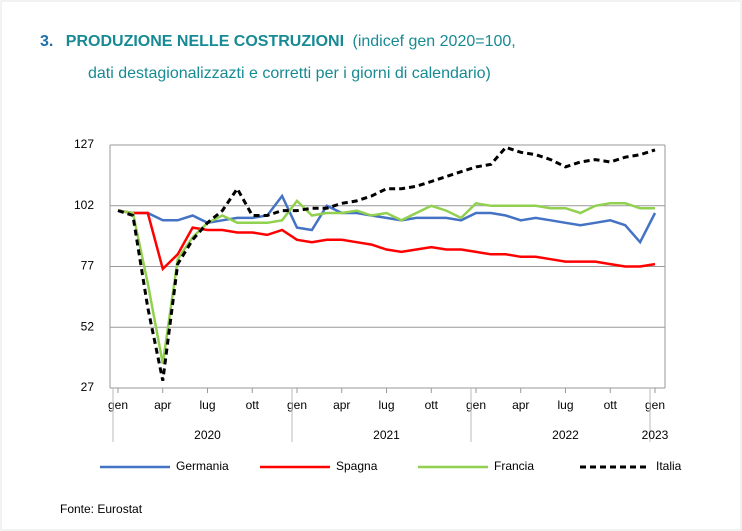 The image size is (742, 531). I want to click on source: Fonte: Eurostat, so click(101, 509).